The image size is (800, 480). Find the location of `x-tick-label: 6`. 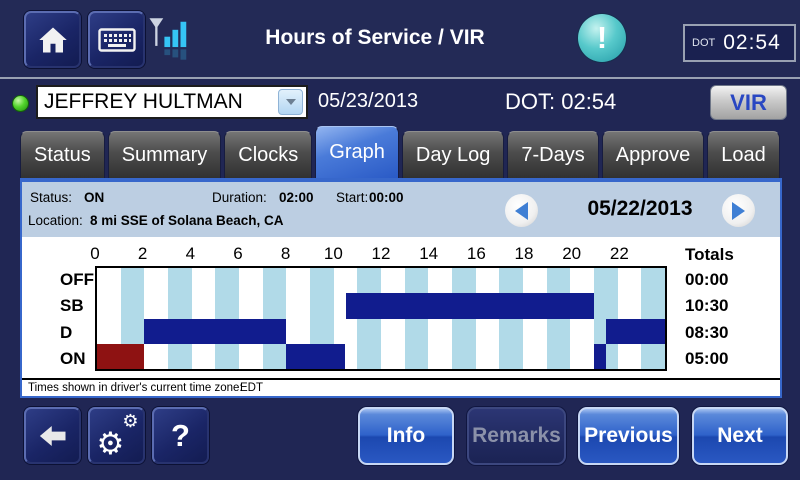

x-tick-label: 6 is located at coordinates (238, 253).